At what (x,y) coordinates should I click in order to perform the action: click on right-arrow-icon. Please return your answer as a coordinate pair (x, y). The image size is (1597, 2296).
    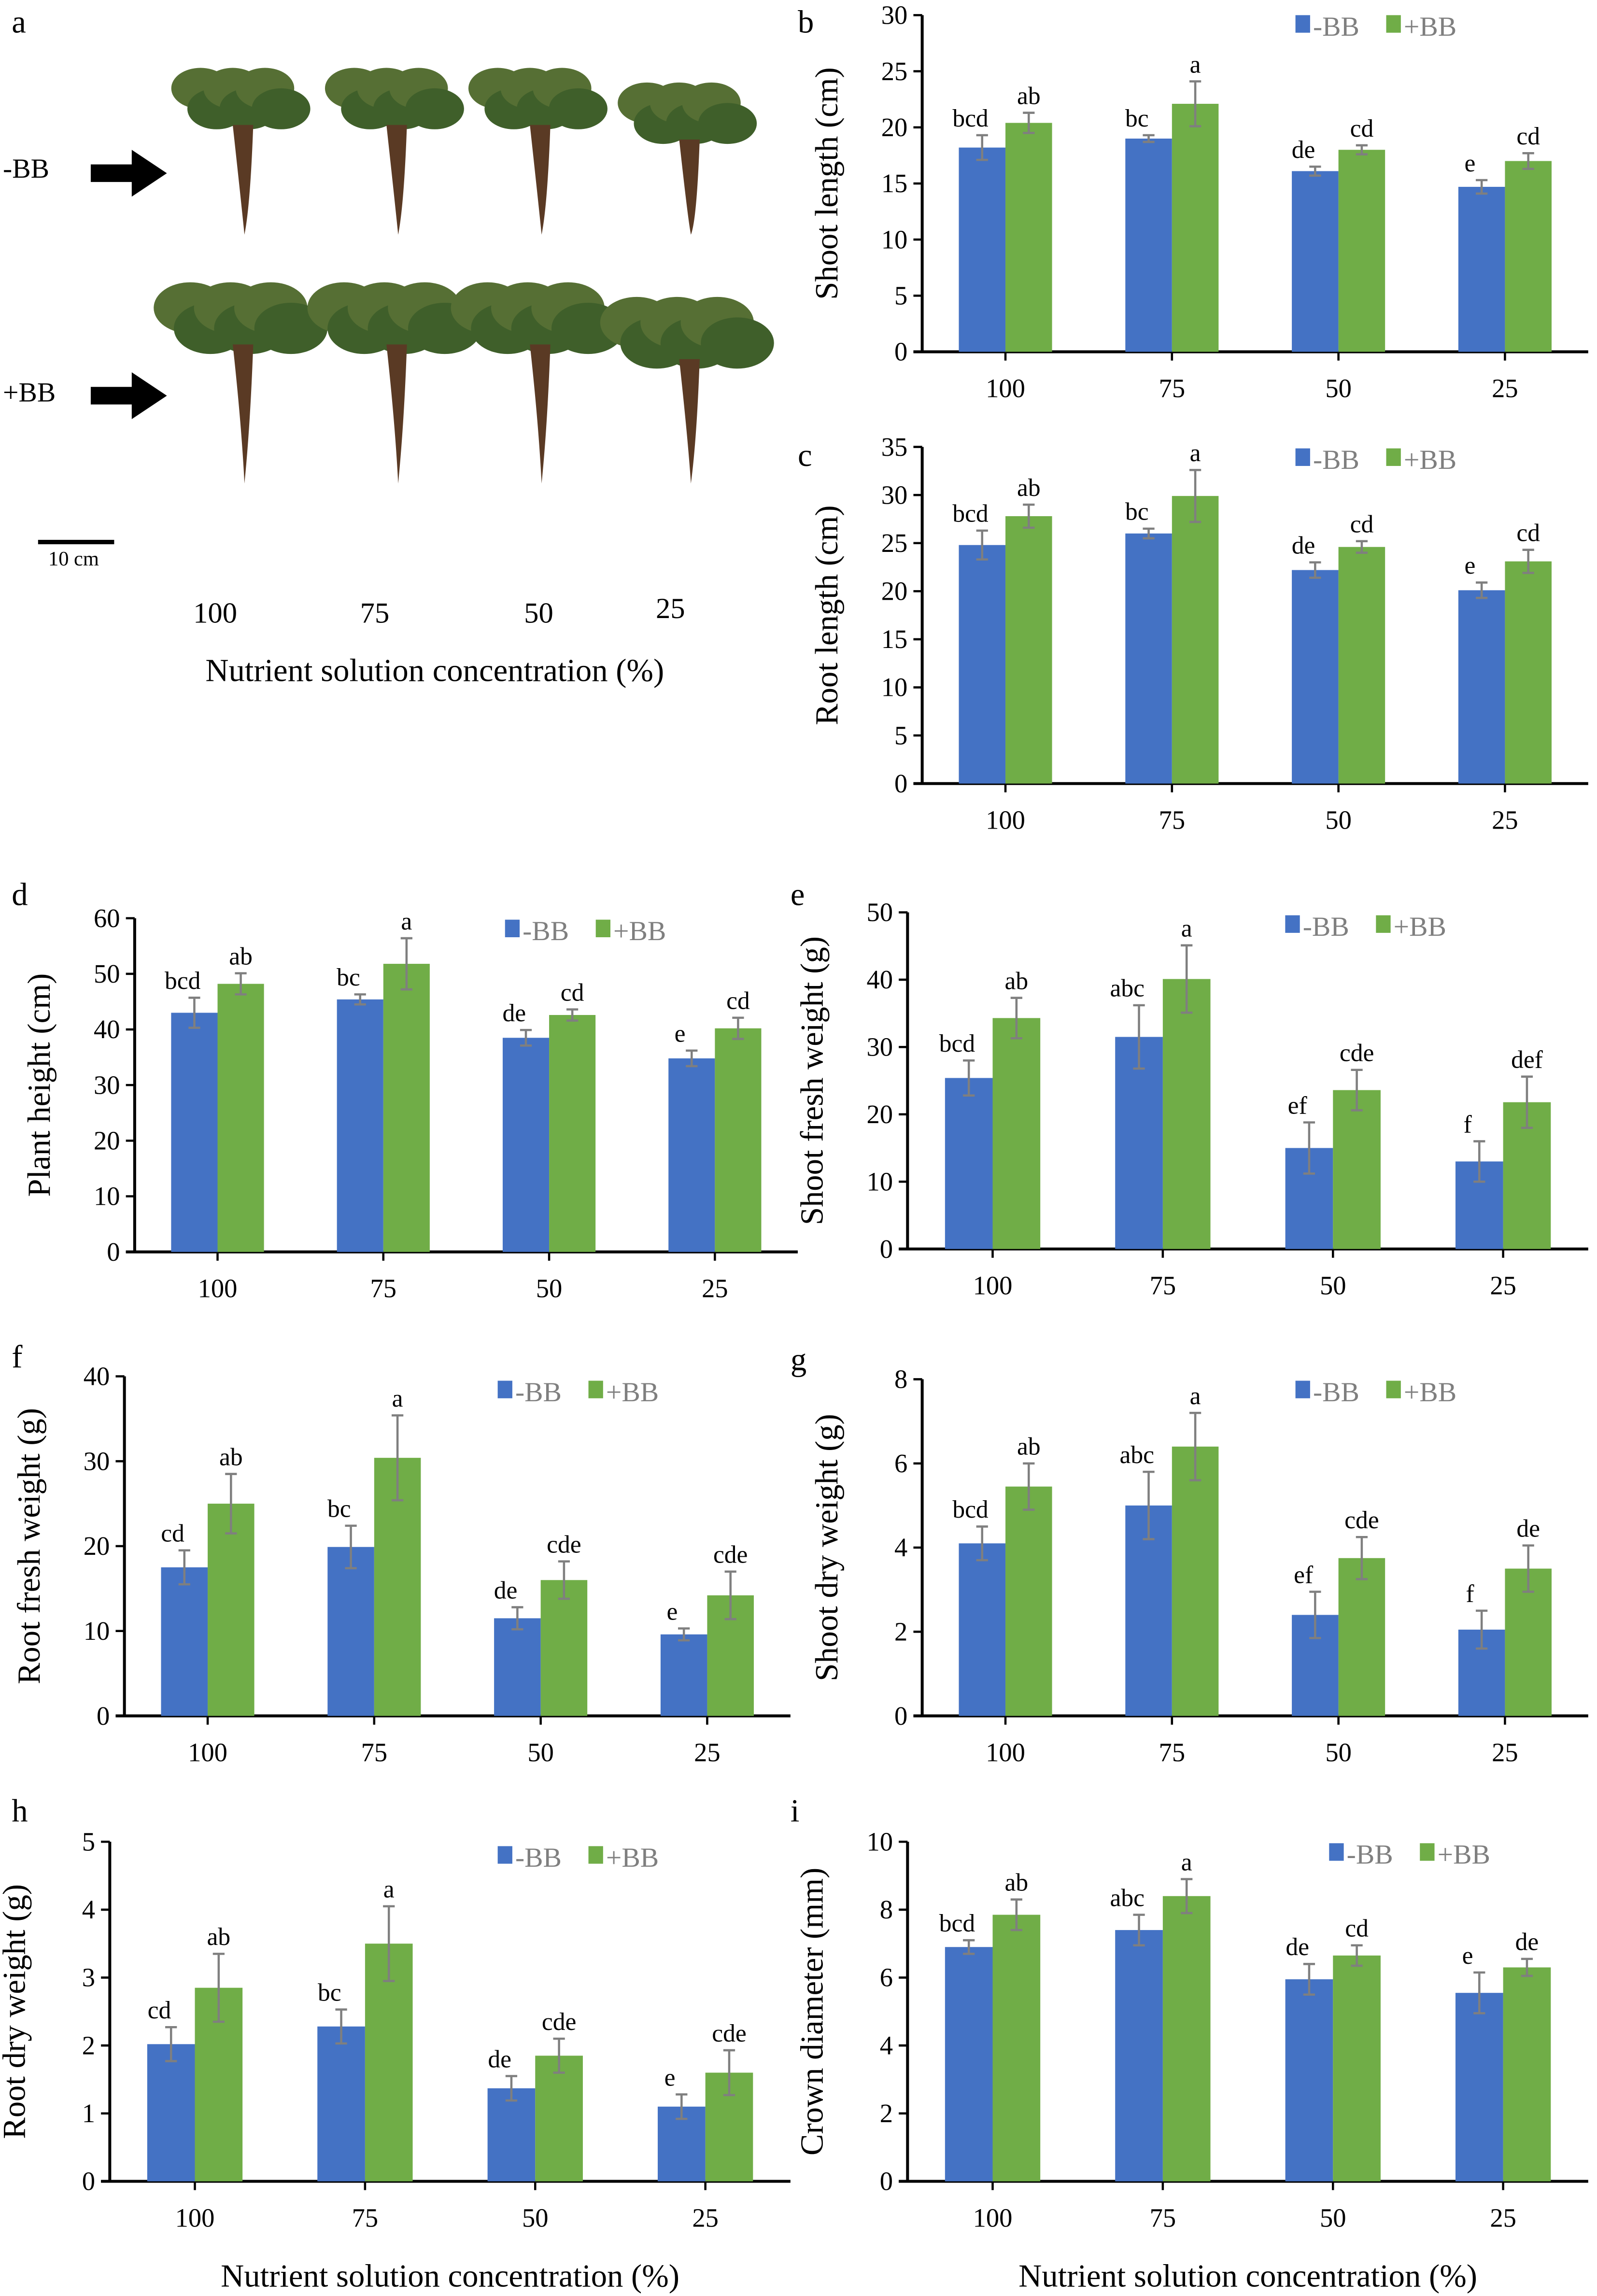
    Looking at the image, I should click on (128, 173).